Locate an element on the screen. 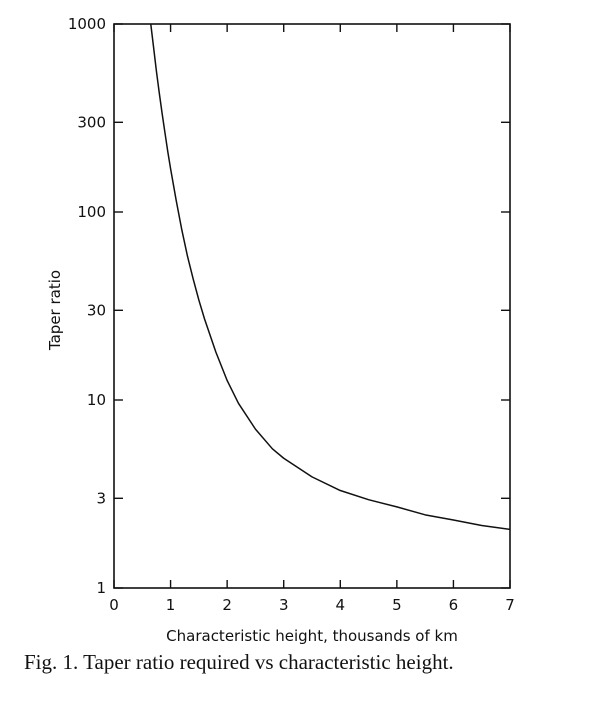  x-tick-label: 2 is located at coordinates (227, 605).